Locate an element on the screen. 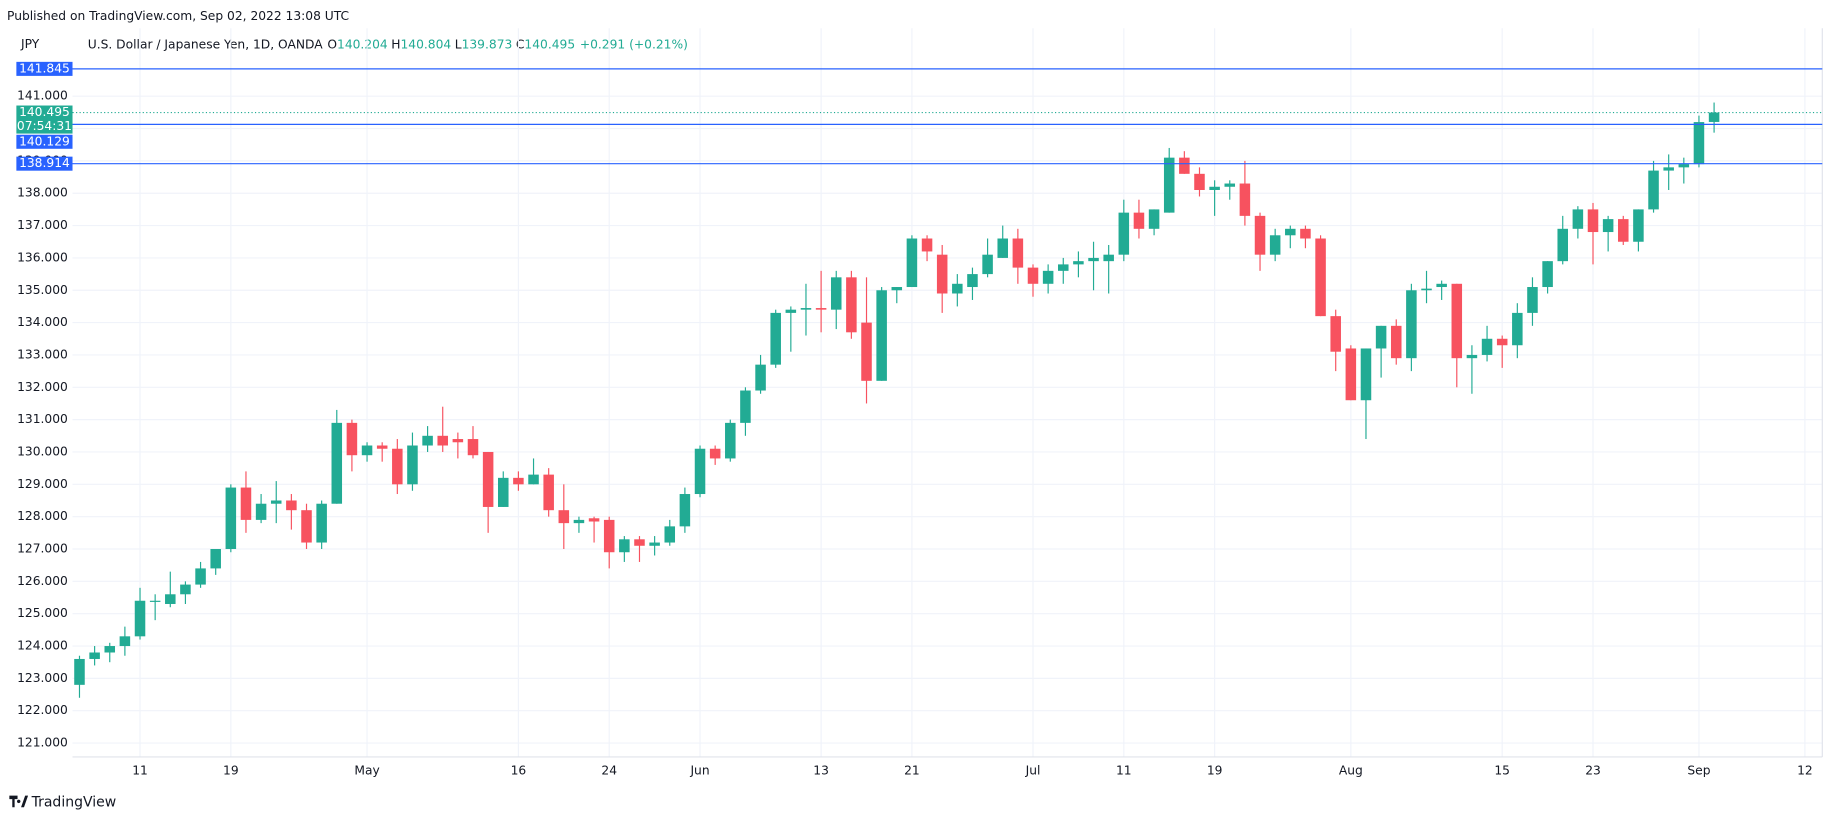 The height and width of the screenshot is (818, 1834). y-tick-label: 137.000 is located at coordinates (42, 225).